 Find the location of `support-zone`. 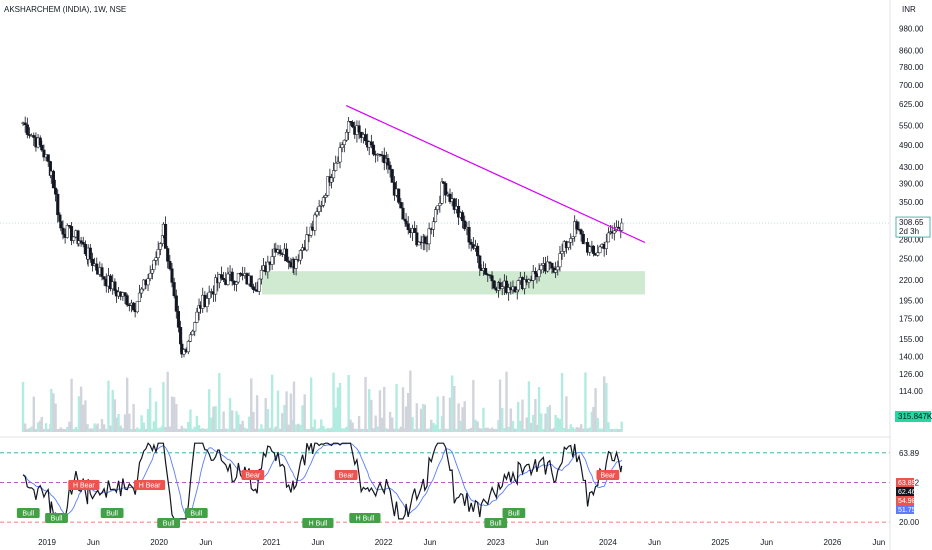

support-zone is located at coordinates (454, 283).